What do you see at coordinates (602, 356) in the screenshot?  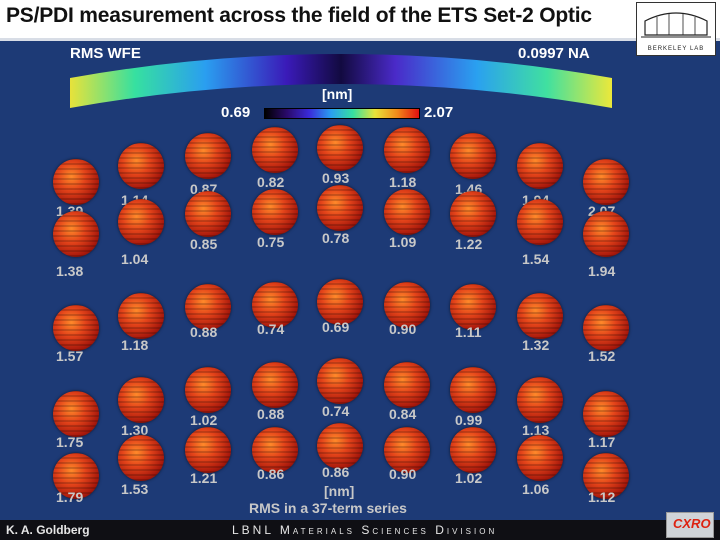 I see `rms-value: 1.52` at bounding box center [602, 356].